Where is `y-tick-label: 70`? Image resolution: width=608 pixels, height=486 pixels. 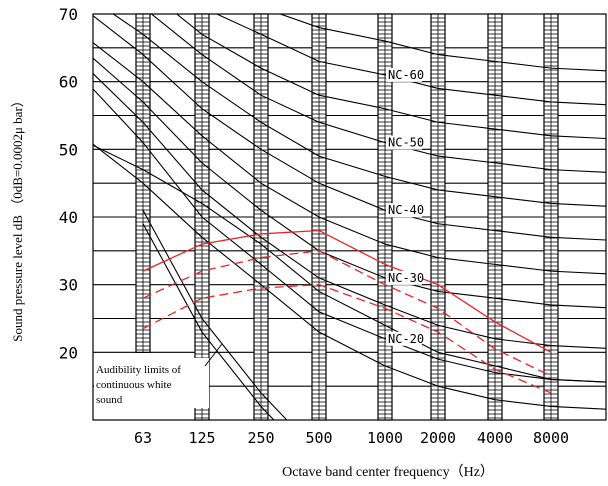 y-tick-label: 70 is located at coordinates (68, 14).